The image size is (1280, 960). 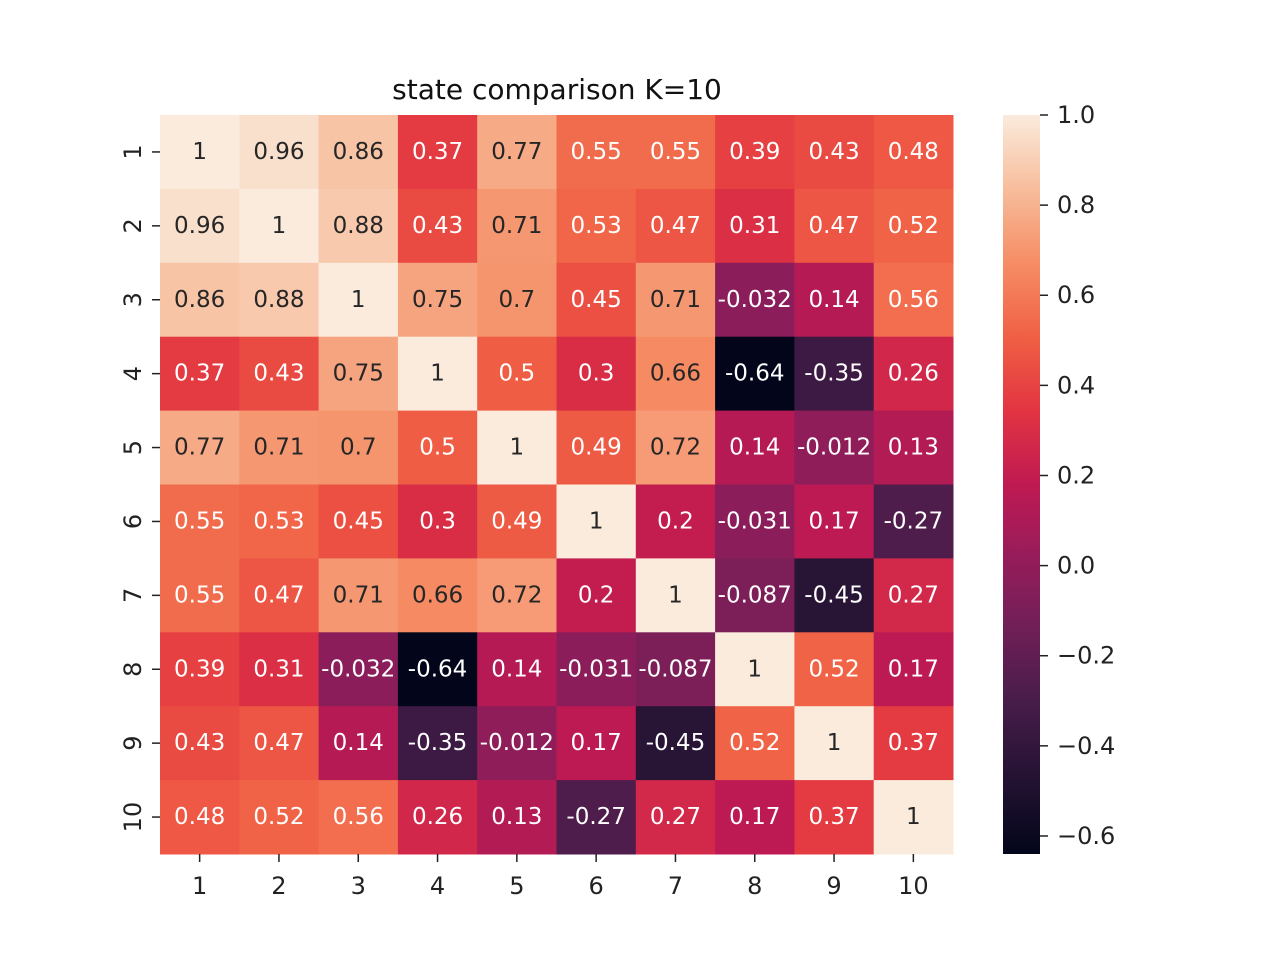 I want to click on cell-value-label: -0.27, so click(x=914, y=521).